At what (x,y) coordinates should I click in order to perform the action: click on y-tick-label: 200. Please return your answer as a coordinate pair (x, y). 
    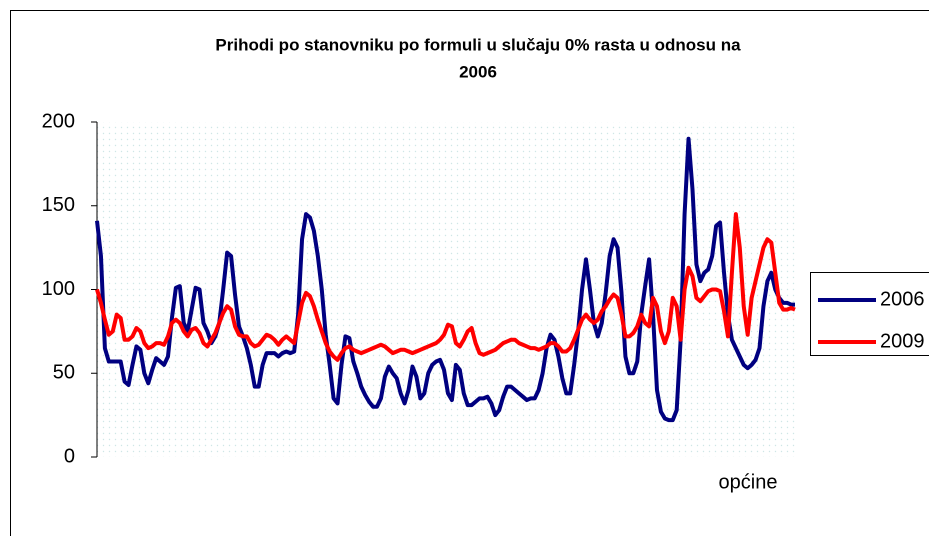
    Looking at the image, I should click on (58, 121).